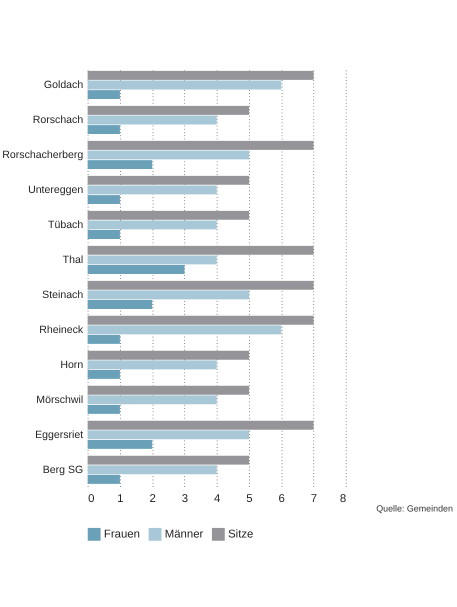 The width and height of the screenshot is (457, 607). I want to click on x-tick-label: 6, so click(281, 499).